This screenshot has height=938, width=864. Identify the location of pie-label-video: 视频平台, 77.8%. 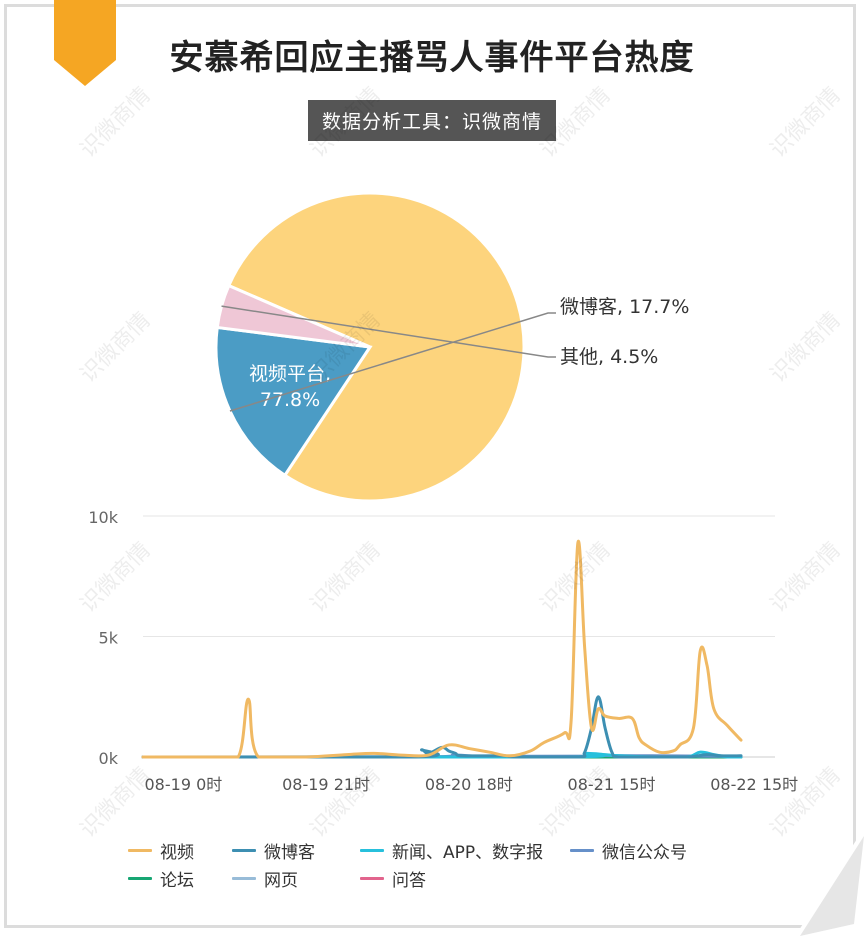
(290, 387).